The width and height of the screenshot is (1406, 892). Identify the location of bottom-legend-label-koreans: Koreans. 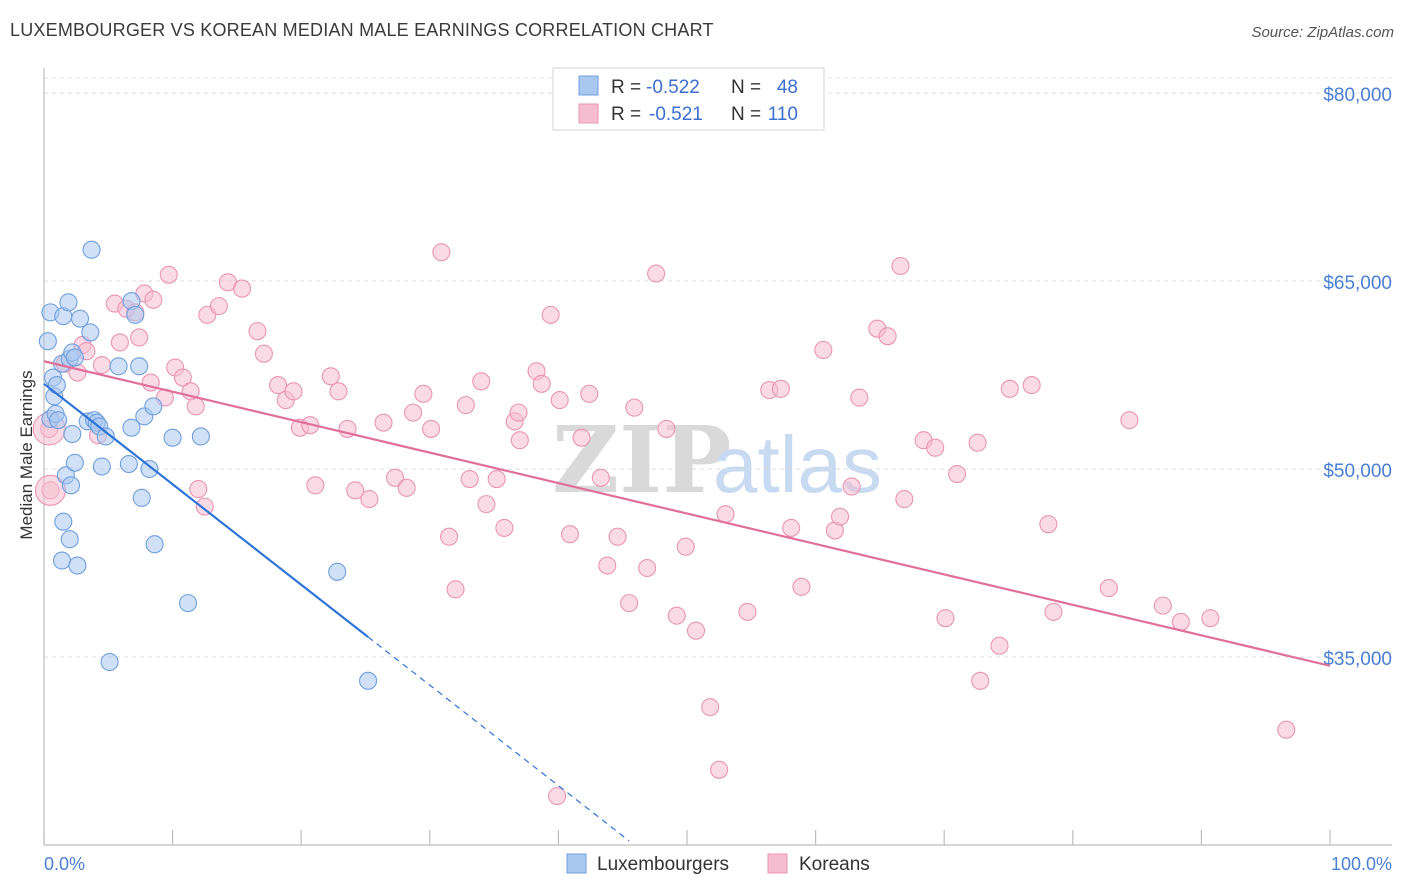
(834, 864).